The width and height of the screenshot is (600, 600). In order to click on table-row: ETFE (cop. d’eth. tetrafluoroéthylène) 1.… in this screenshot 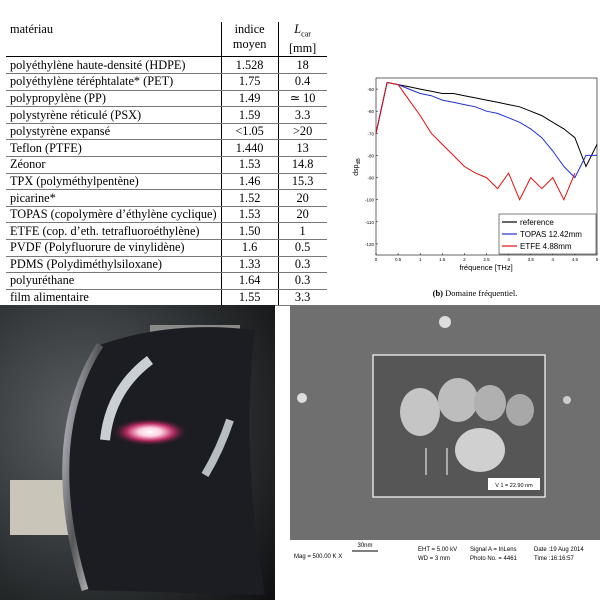, I will do `click(166, 231)`.